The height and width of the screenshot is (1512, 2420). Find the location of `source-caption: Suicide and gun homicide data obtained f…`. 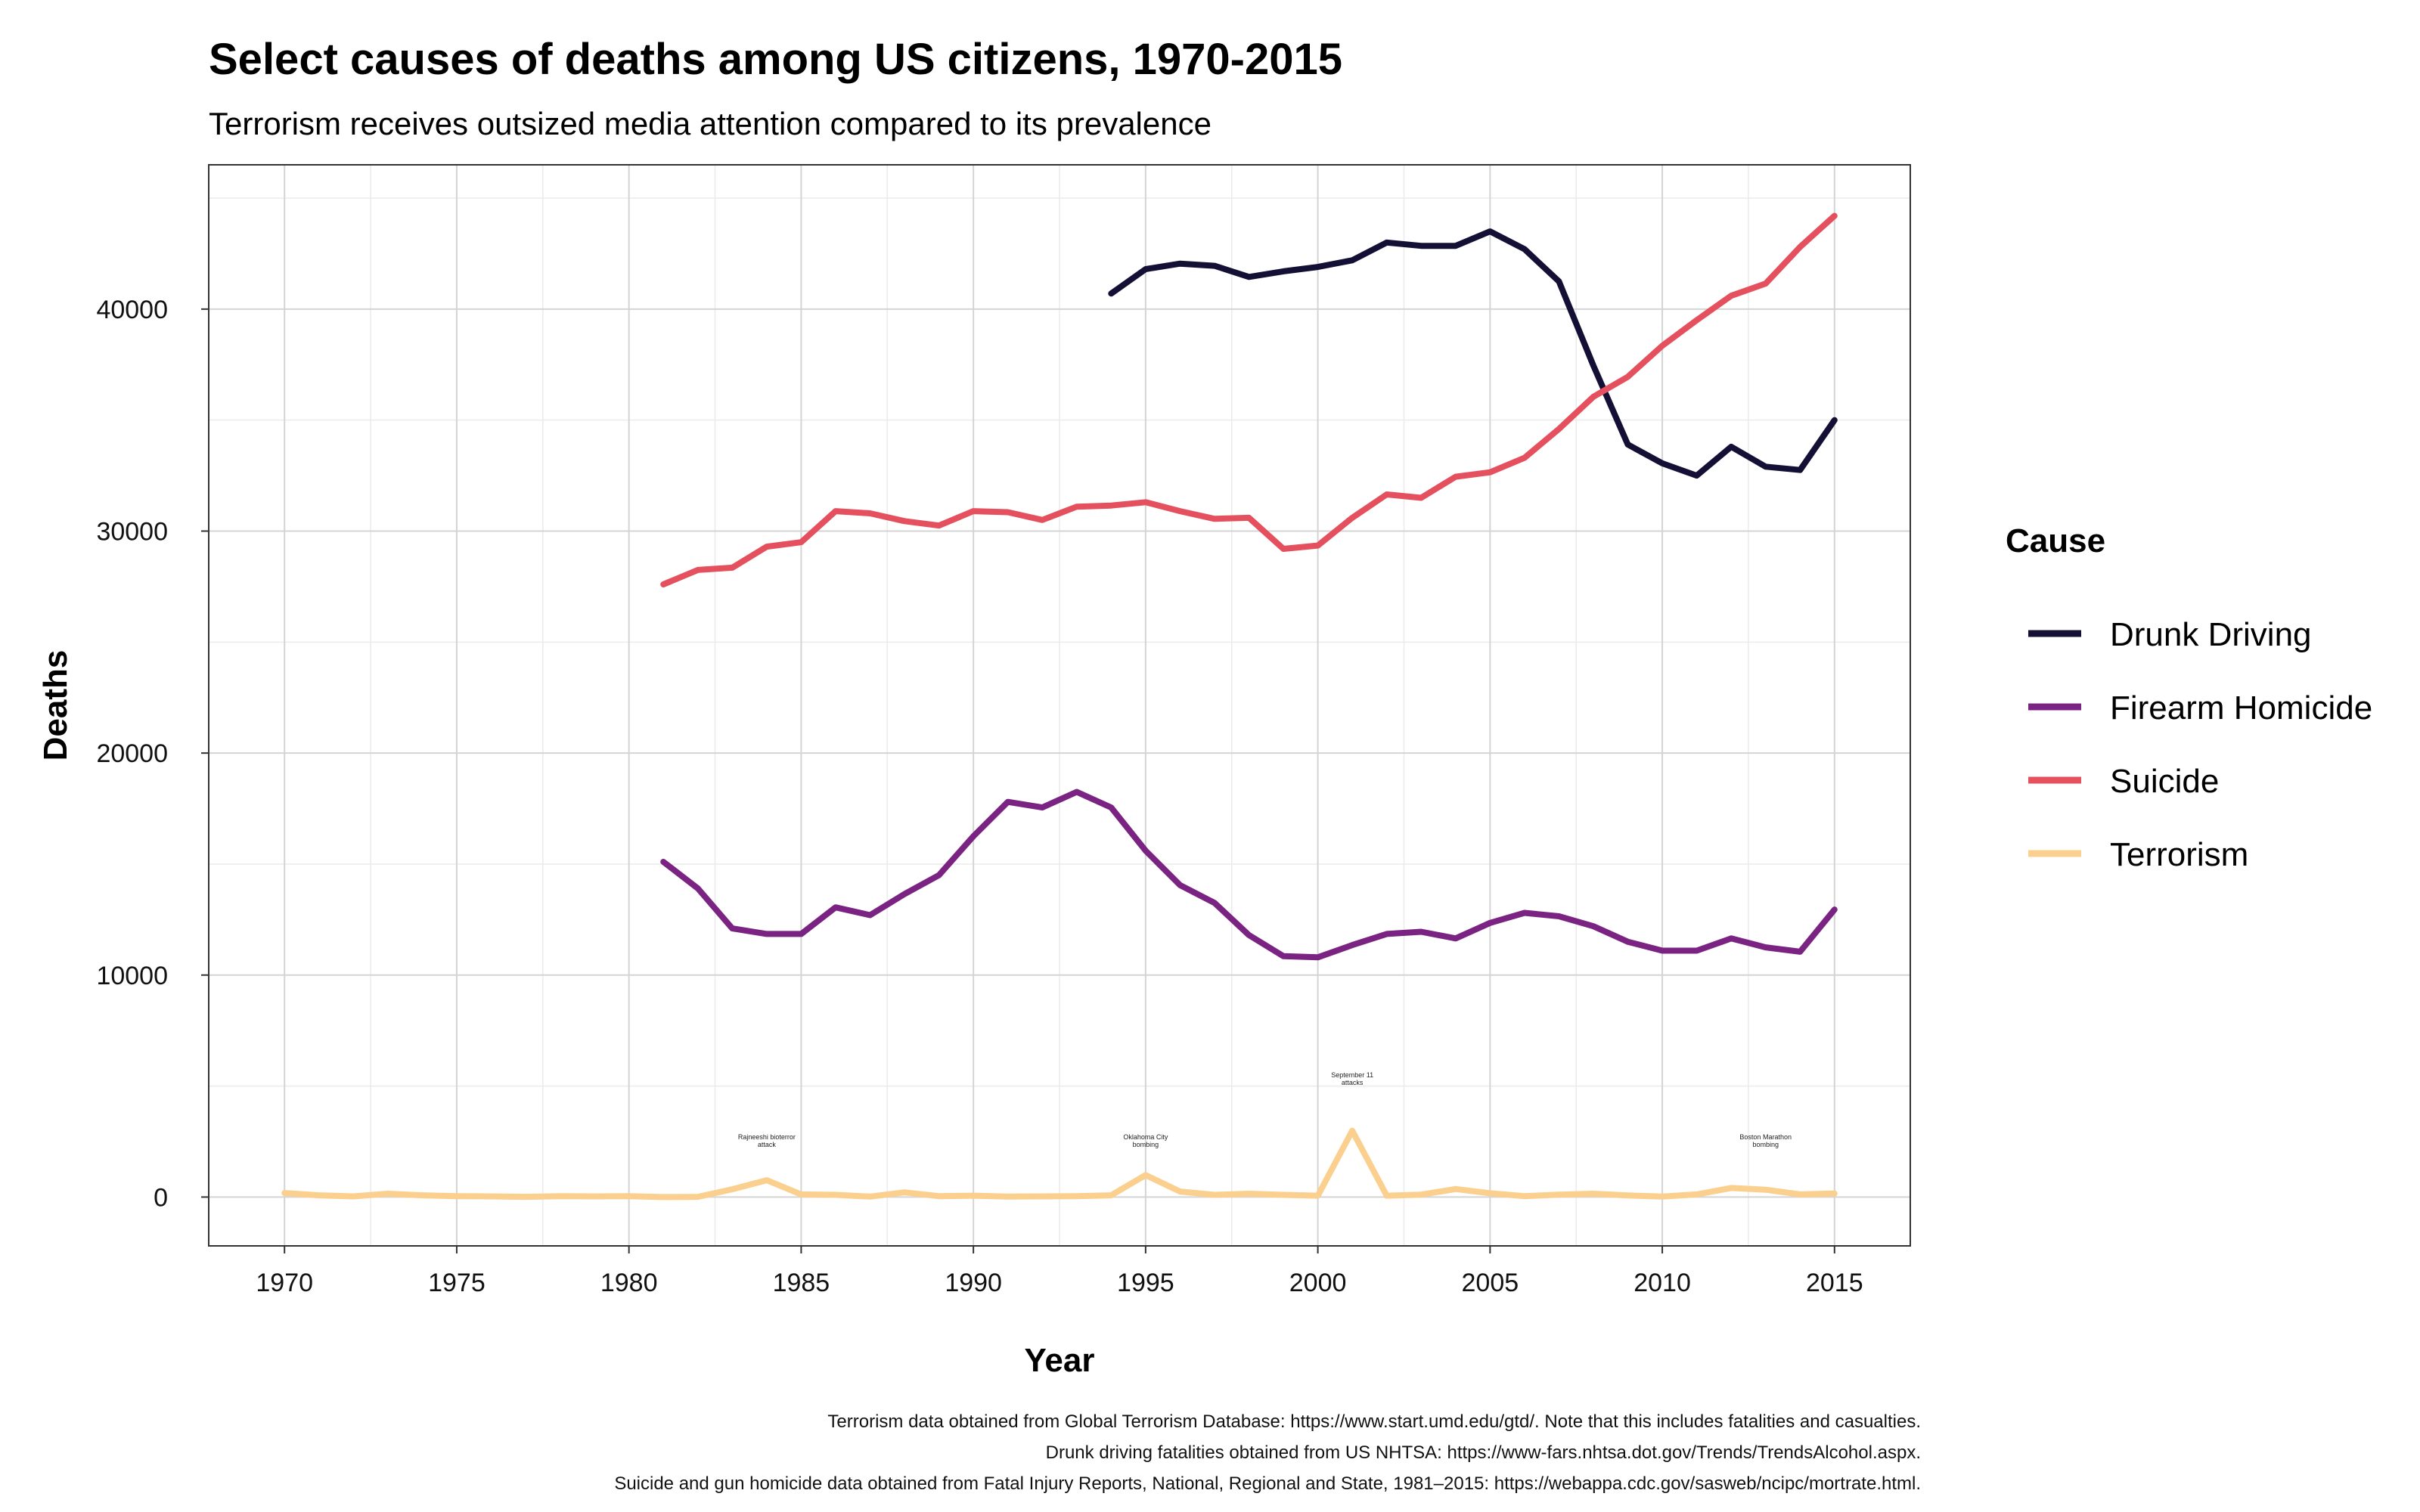

source-caption: Suicide and gun homicide data obtained f… is located at coordinates (1267, 1484).